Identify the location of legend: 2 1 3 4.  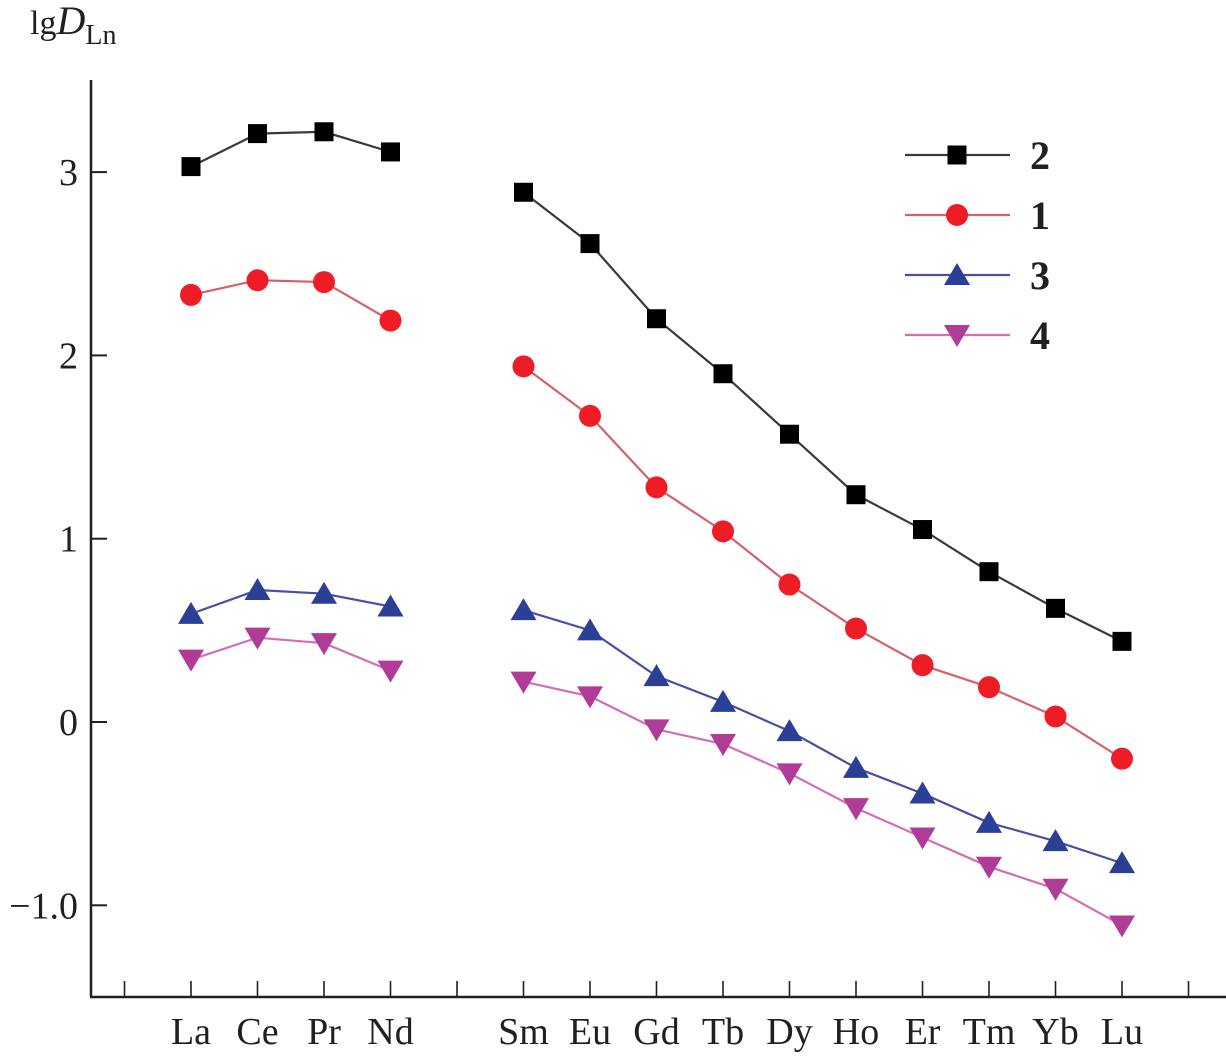
(977, 245).